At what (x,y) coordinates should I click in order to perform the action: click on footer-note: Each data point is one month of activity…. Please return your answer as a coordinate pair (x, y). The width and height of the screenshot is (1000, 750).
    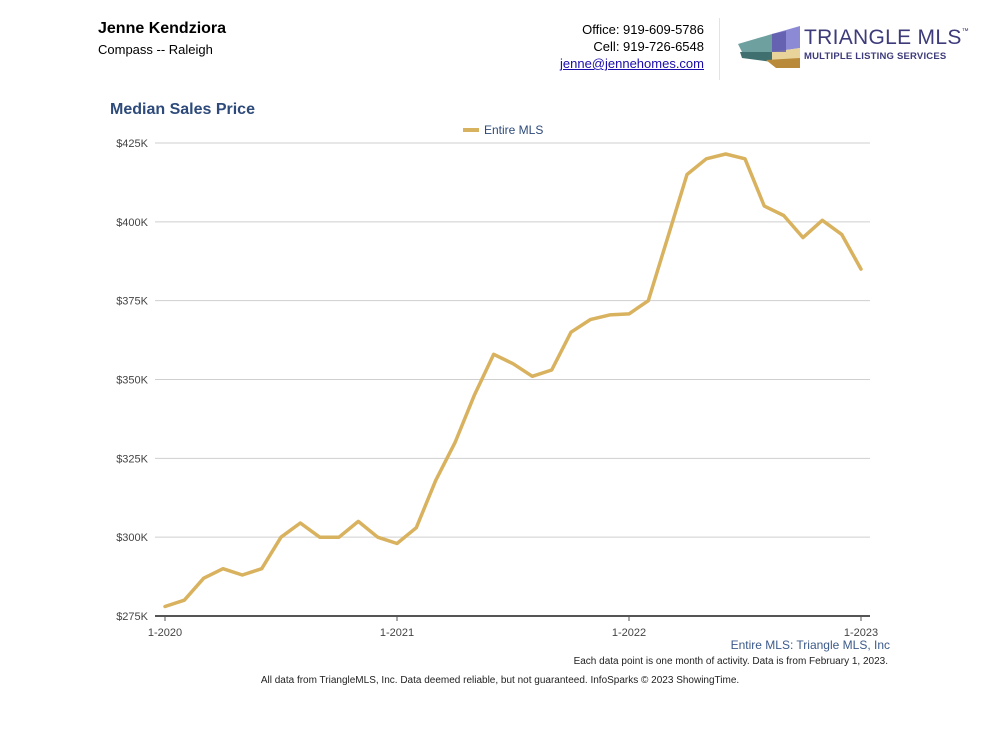
    Looking at the image, I should click on (730, 661).